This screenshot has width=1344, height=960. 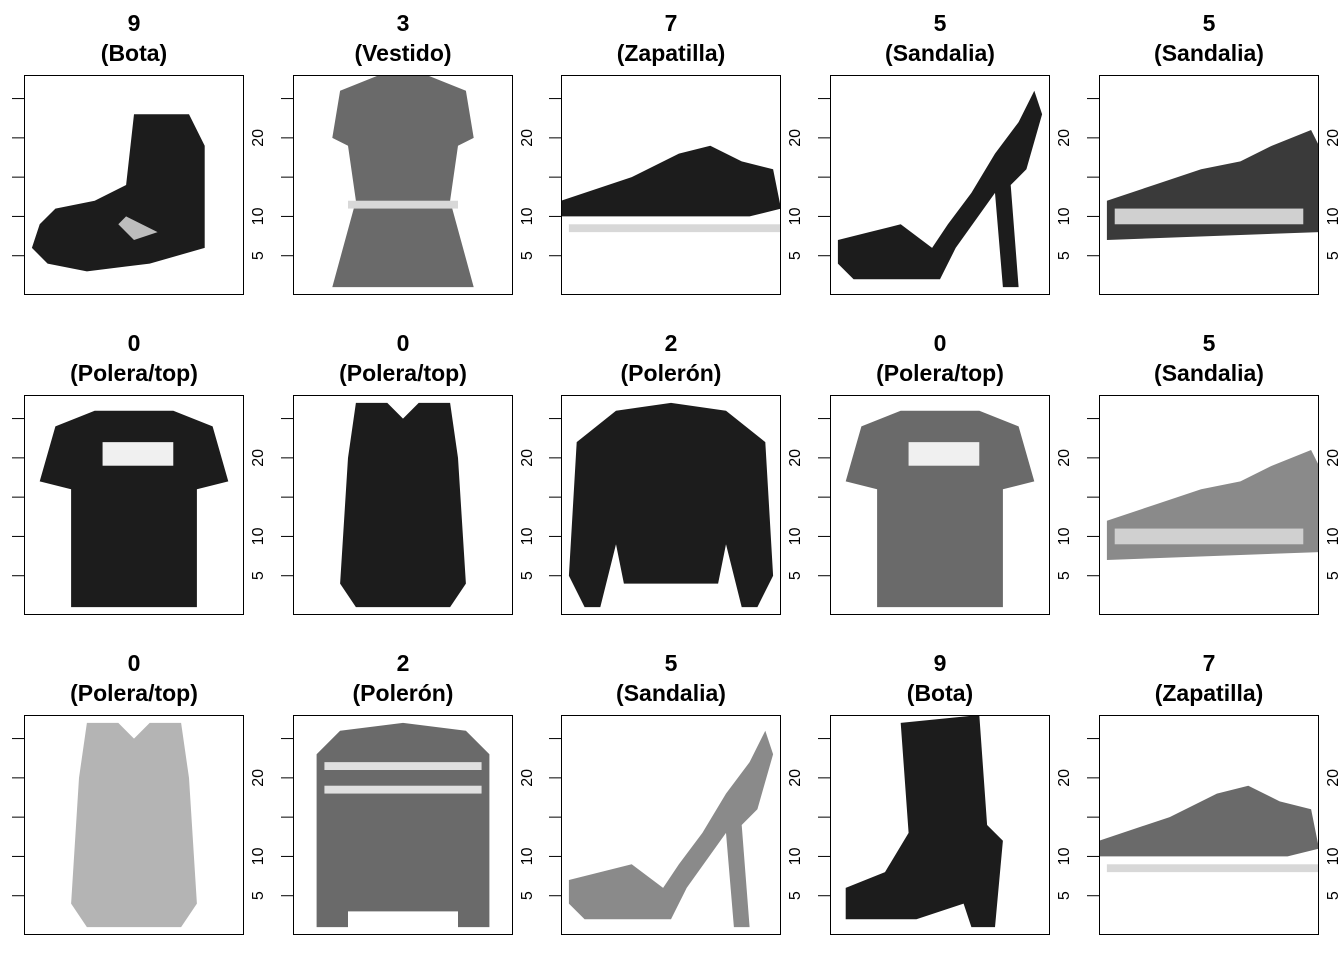 I want to click on panel-label-number: 7, so click(x=671, y=23).